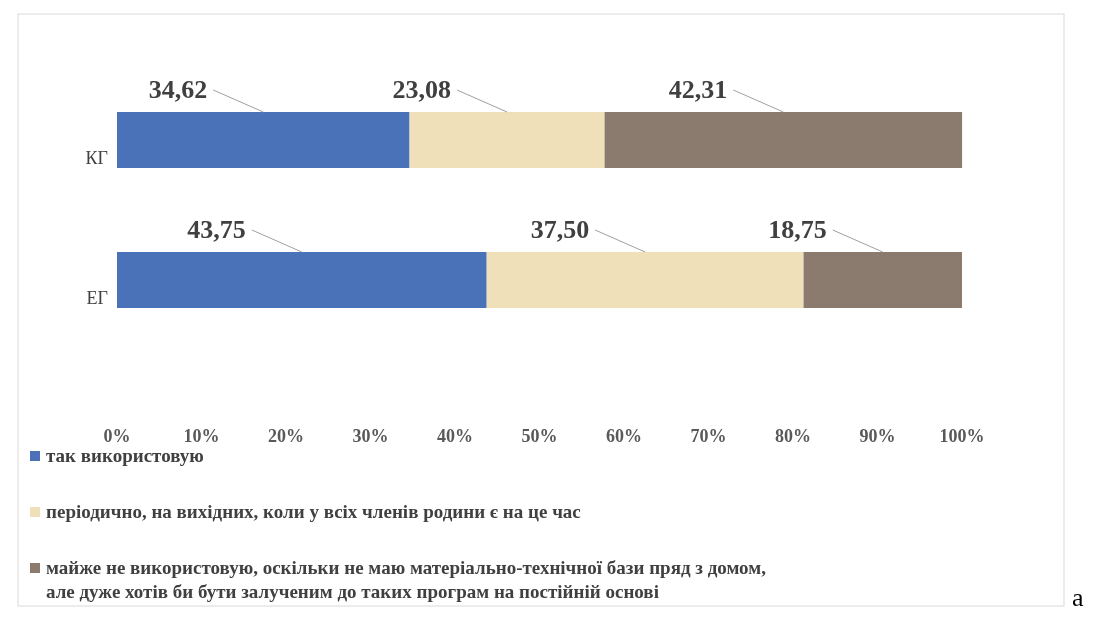  I want to click on data-label: 18,75, so click(797, 229).